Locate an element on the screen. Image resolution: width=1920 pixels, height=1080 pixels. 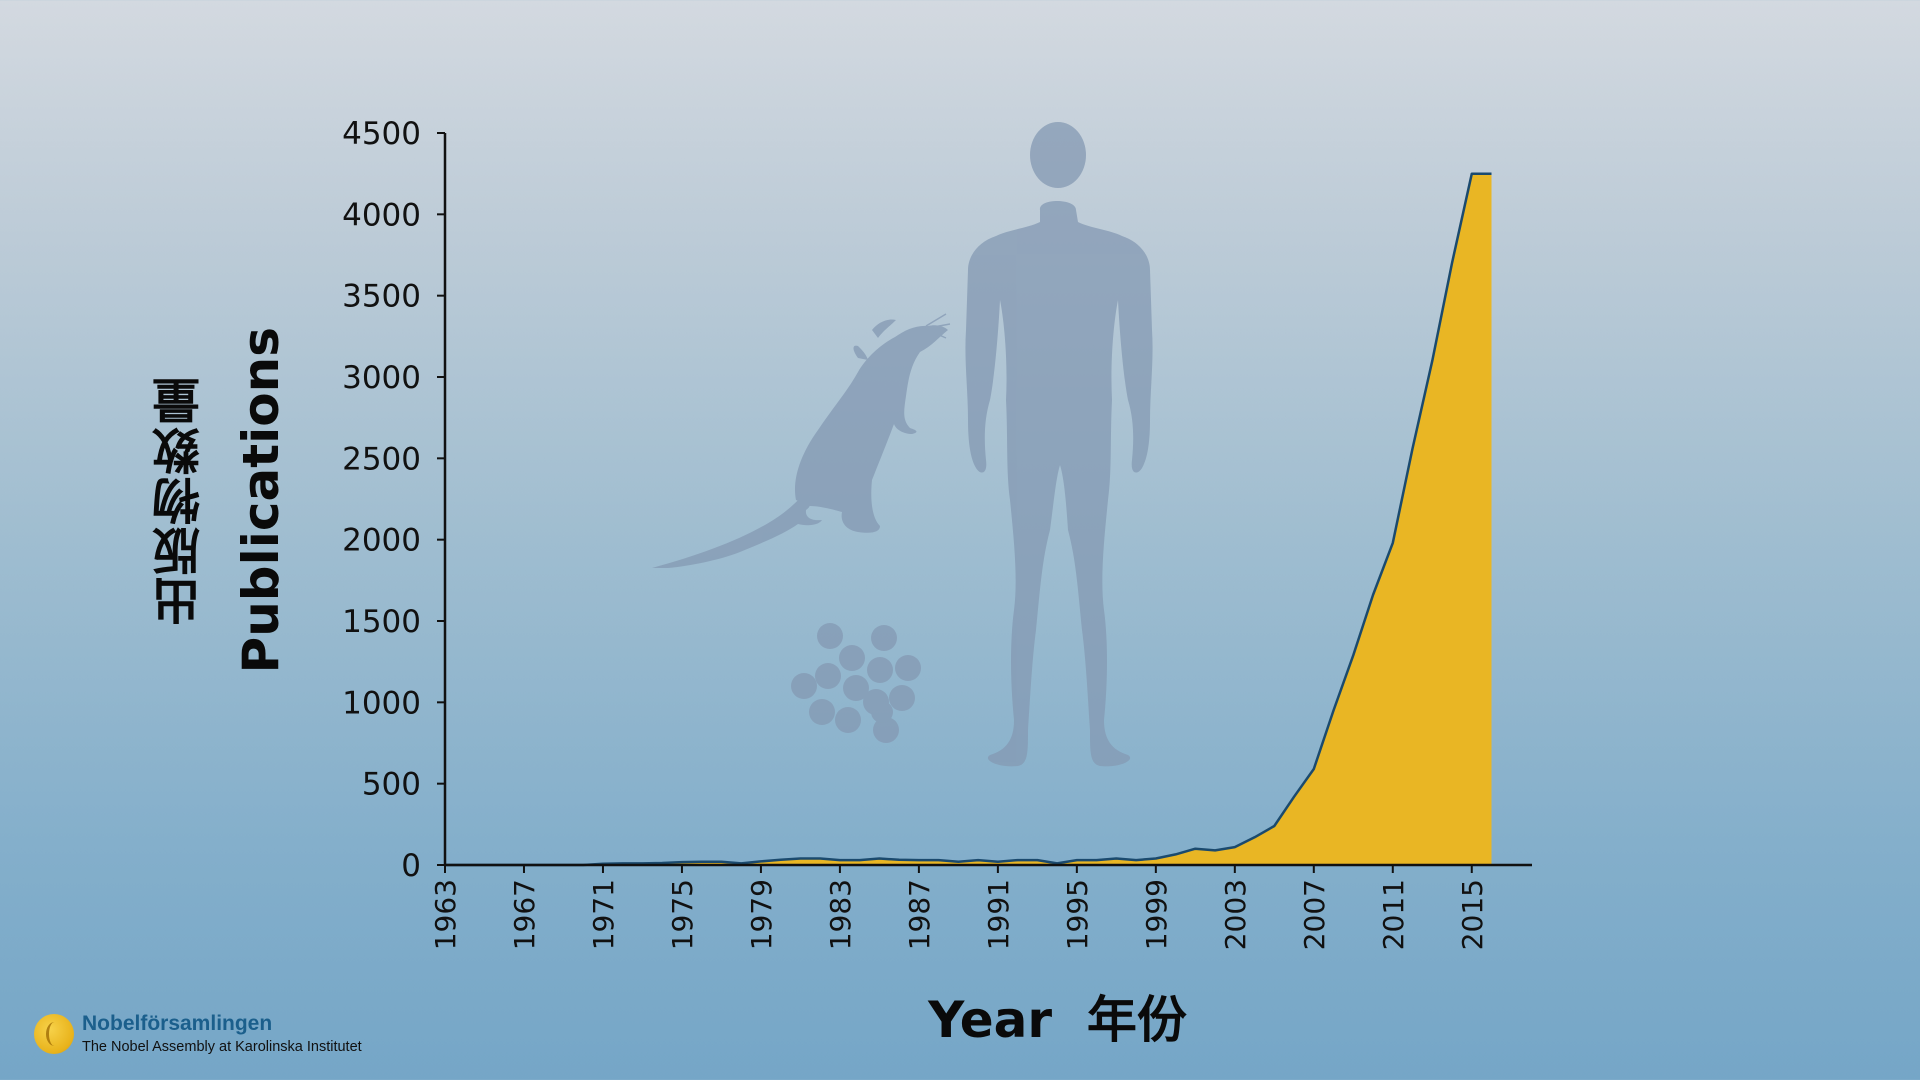
x-axis-label: Year 年份 is located at coordinates (1057, 1020).